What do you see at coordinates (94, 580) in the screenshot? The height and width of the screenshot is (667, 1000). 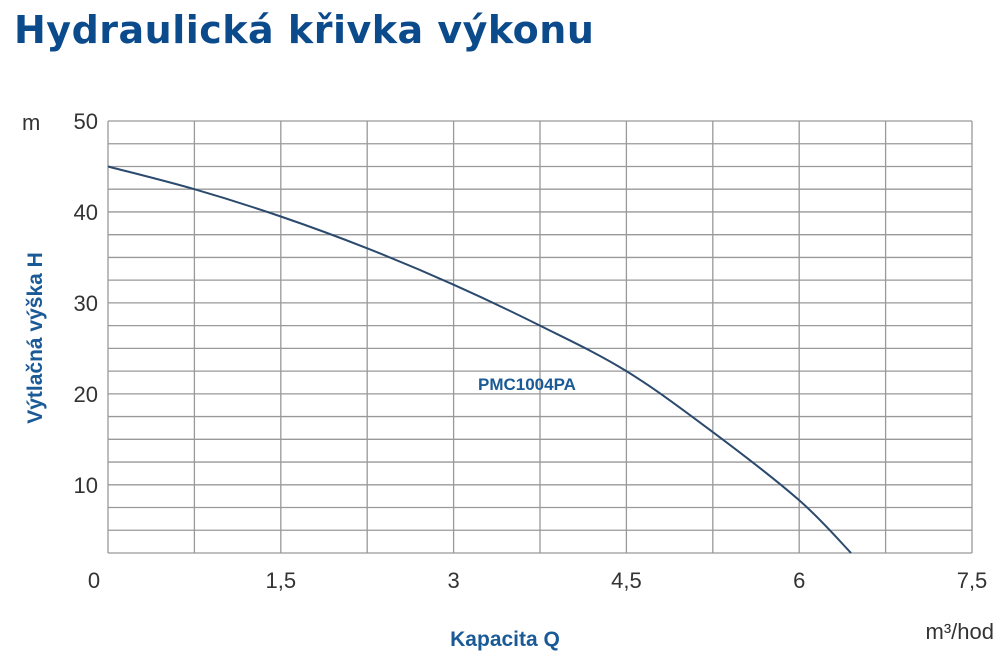 I see `x-tick-label: 0` at bounding box center [94, 580].